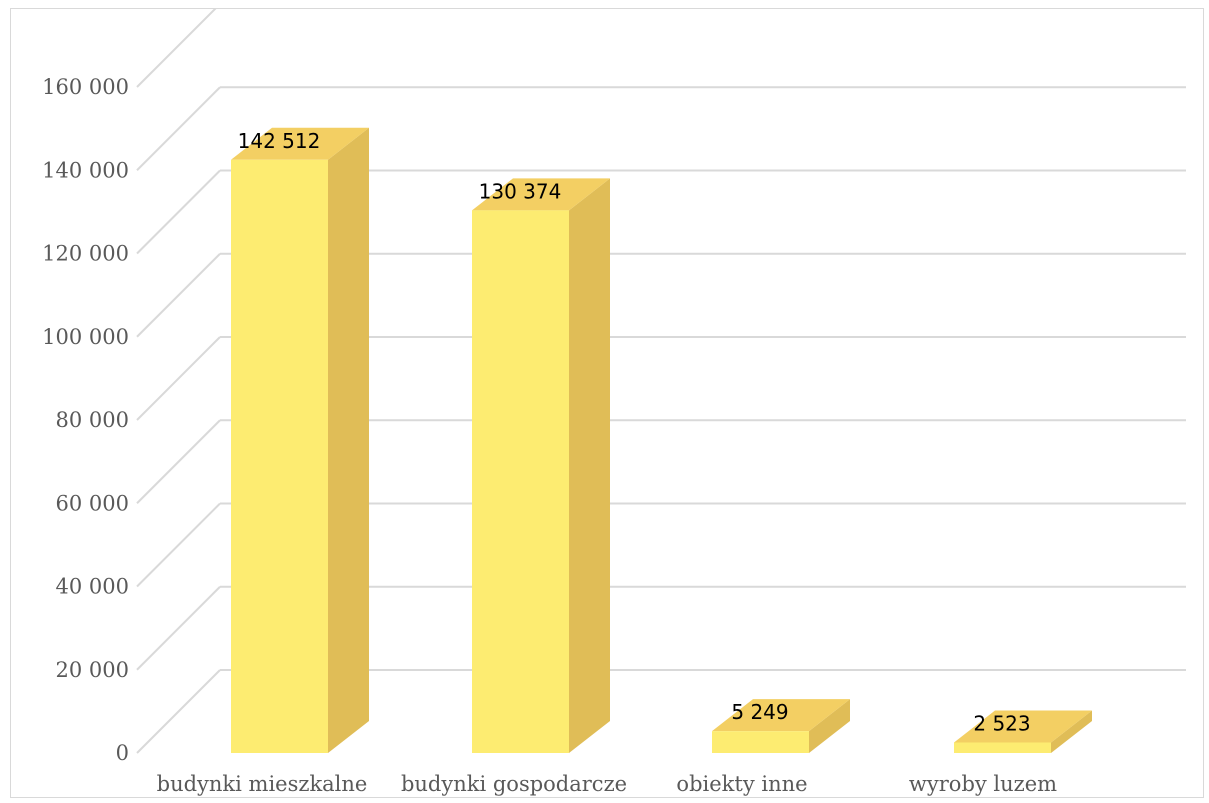 The image size is (1209, 803). Describe the element at coordinates (85, 170) in the screenshot. I see `y-tick-label: 140 000` at that location.